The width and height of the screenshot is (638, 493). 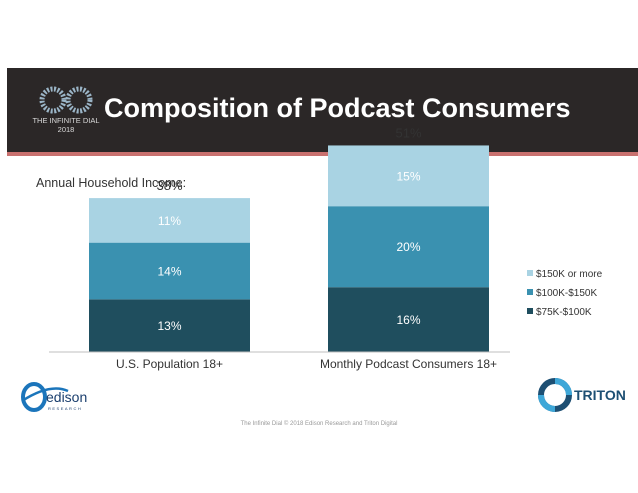 I want to click on triton-logo-icon, so click(x=555, y=395).